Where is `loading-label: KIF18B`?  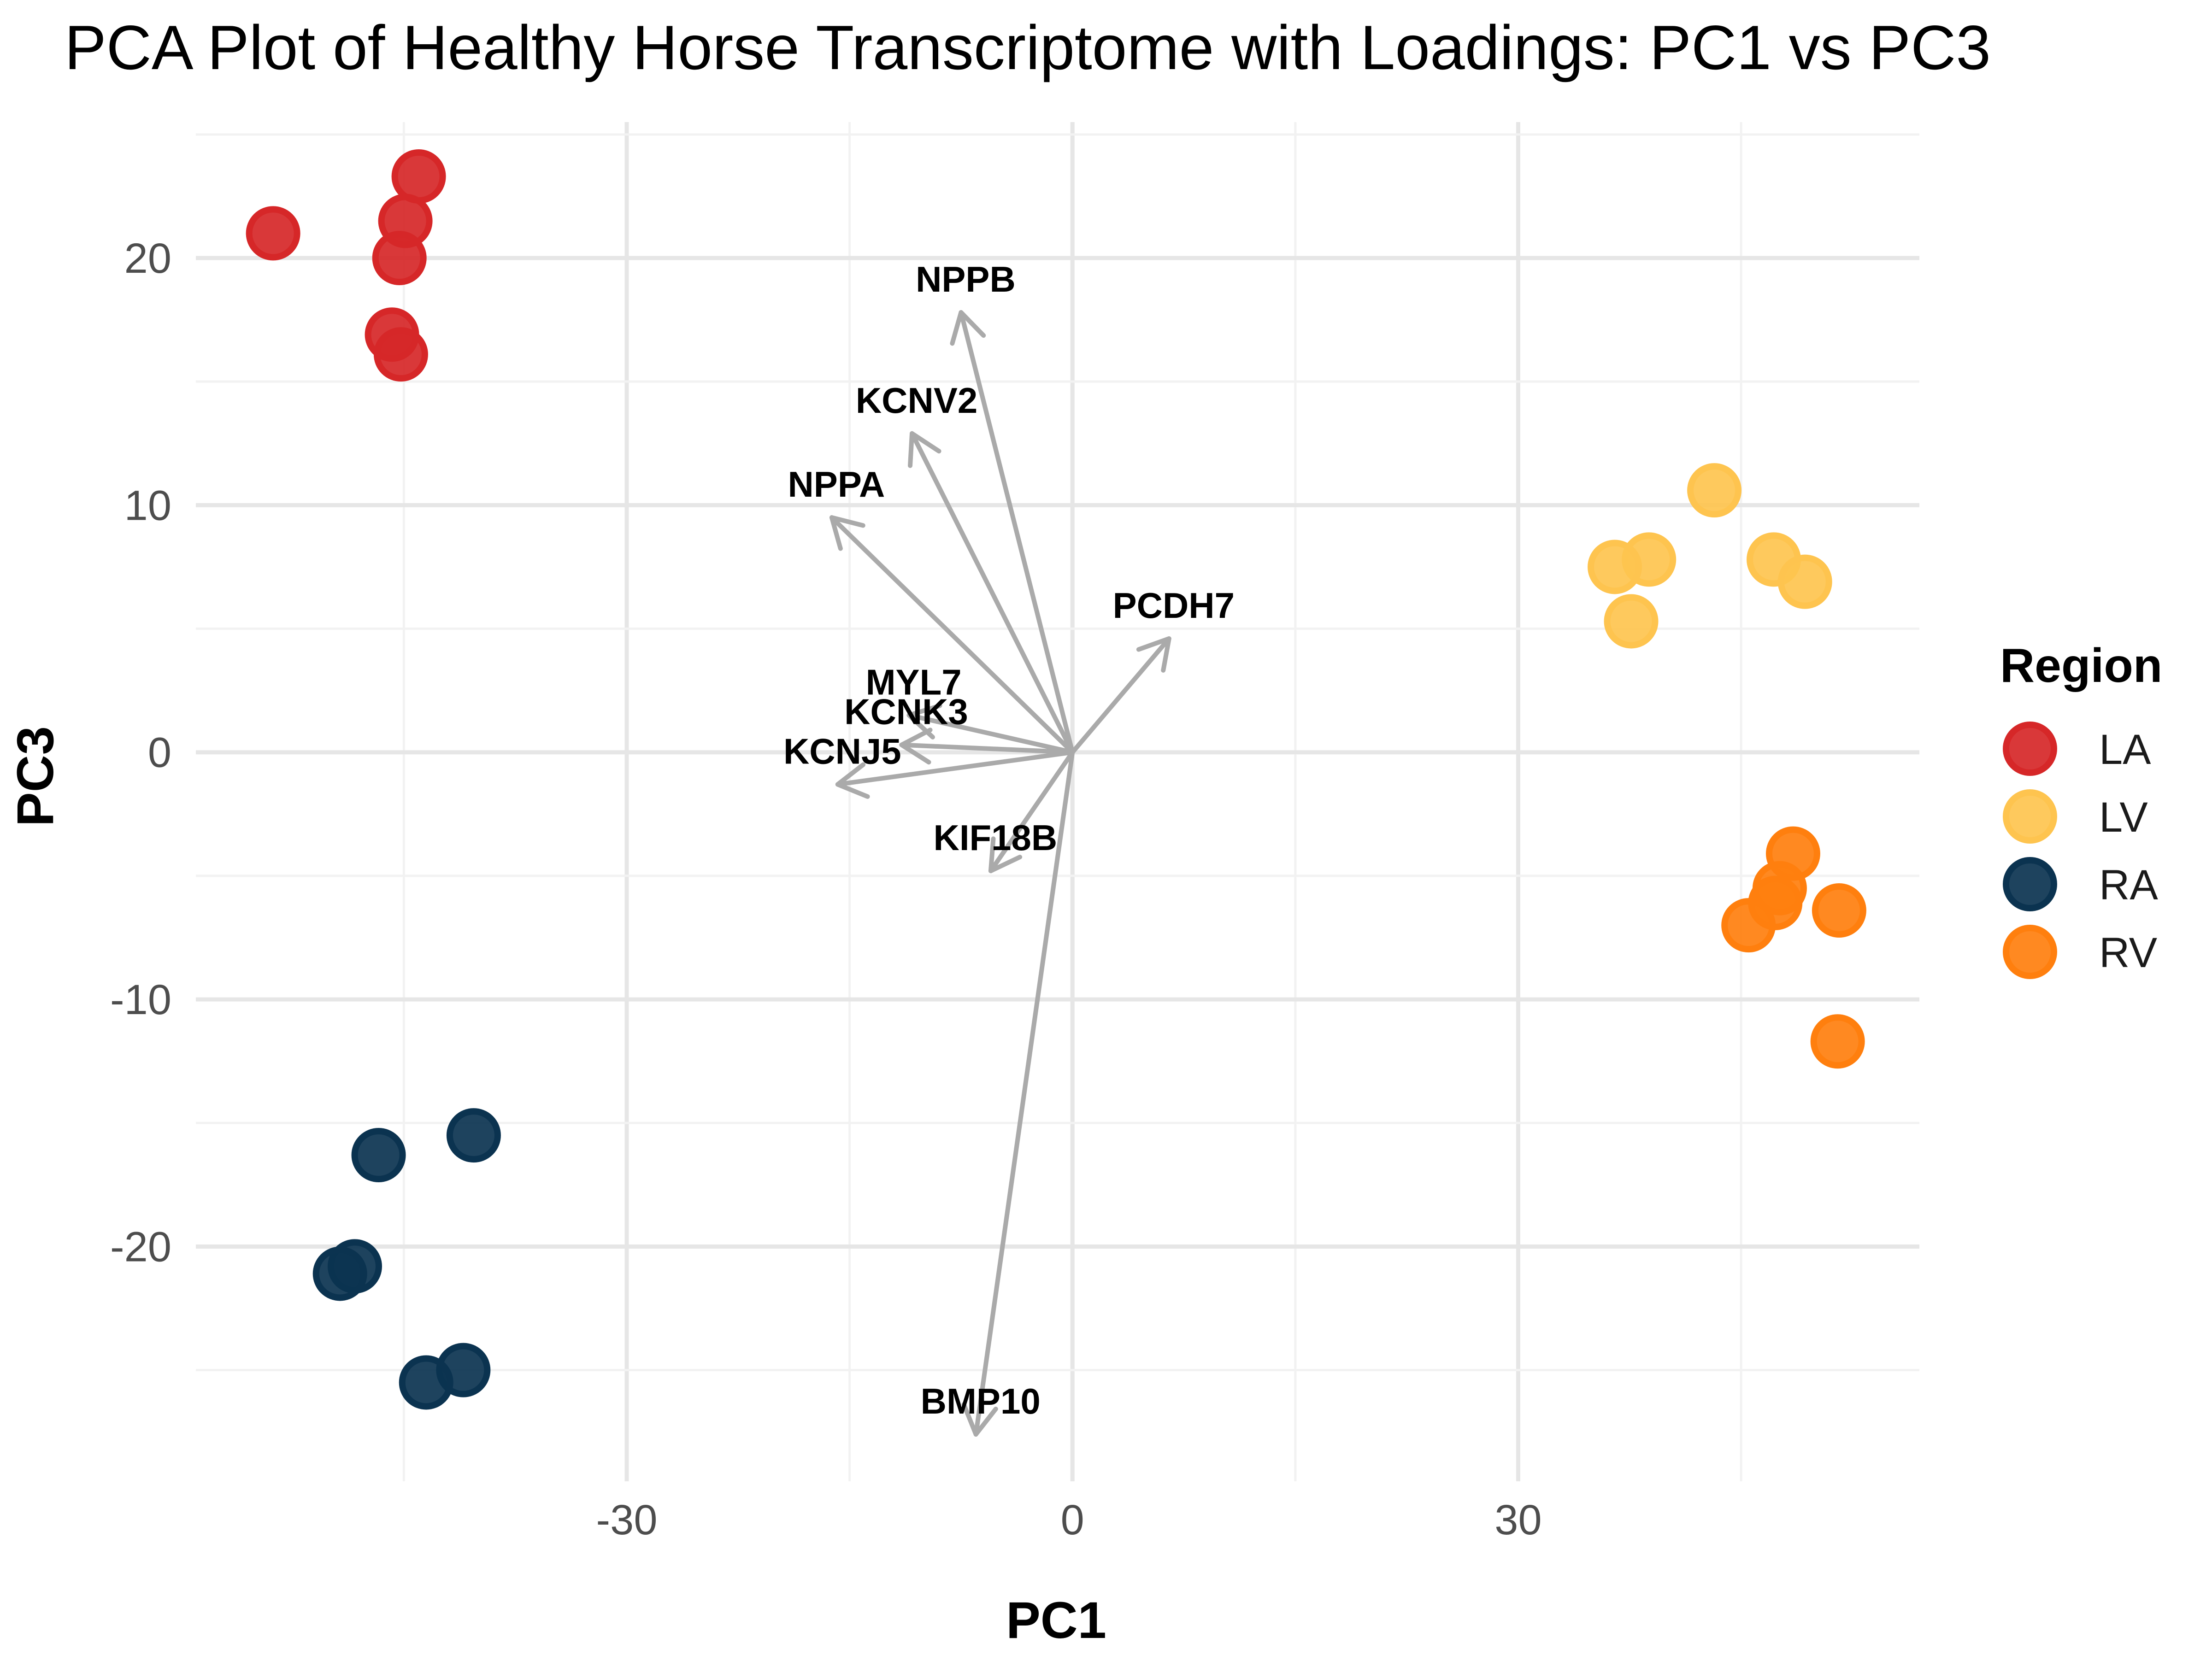 loading-label: KIF18B is located at coordinates (996, 837).